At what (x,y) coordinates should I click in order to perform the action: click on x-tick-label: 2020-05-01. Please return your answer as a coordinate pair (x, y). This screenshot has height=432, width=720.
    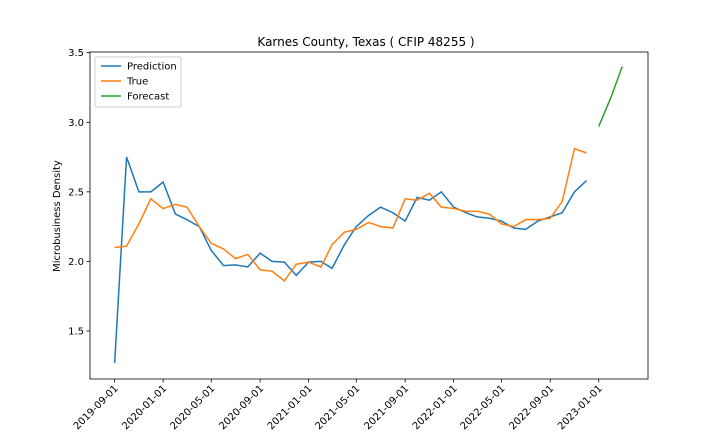
    Looking at the image, I should click on (192, 407).